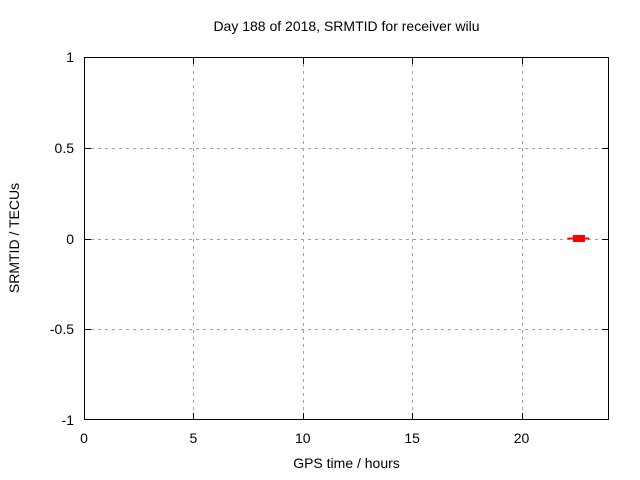  Describe the element at coordinates (67, 420) in the screenshot. I see `y-tick-label: -1` at that location.